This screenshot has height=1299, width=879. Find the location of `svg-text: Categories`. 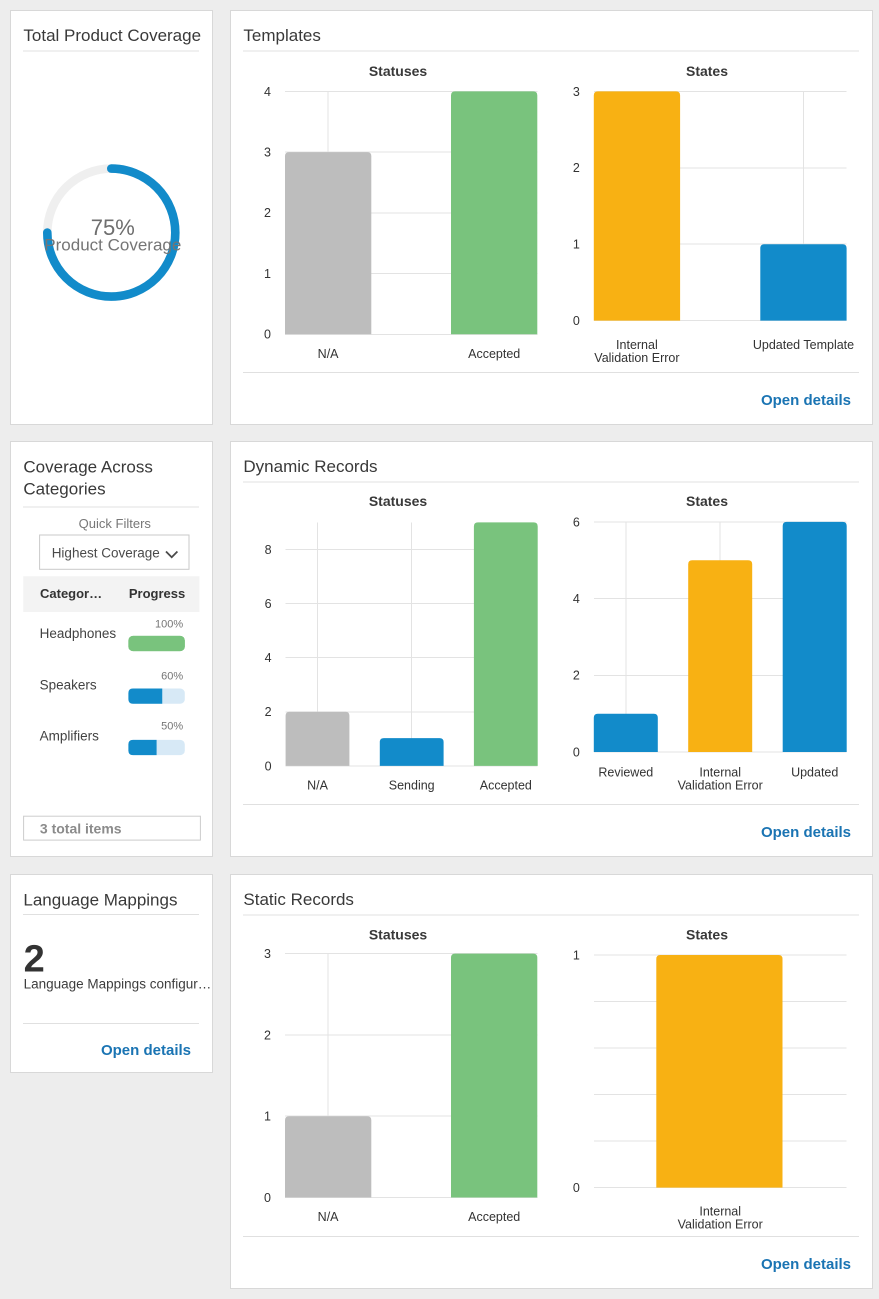

svg-text: Categories is located at coordinates (64, 489).